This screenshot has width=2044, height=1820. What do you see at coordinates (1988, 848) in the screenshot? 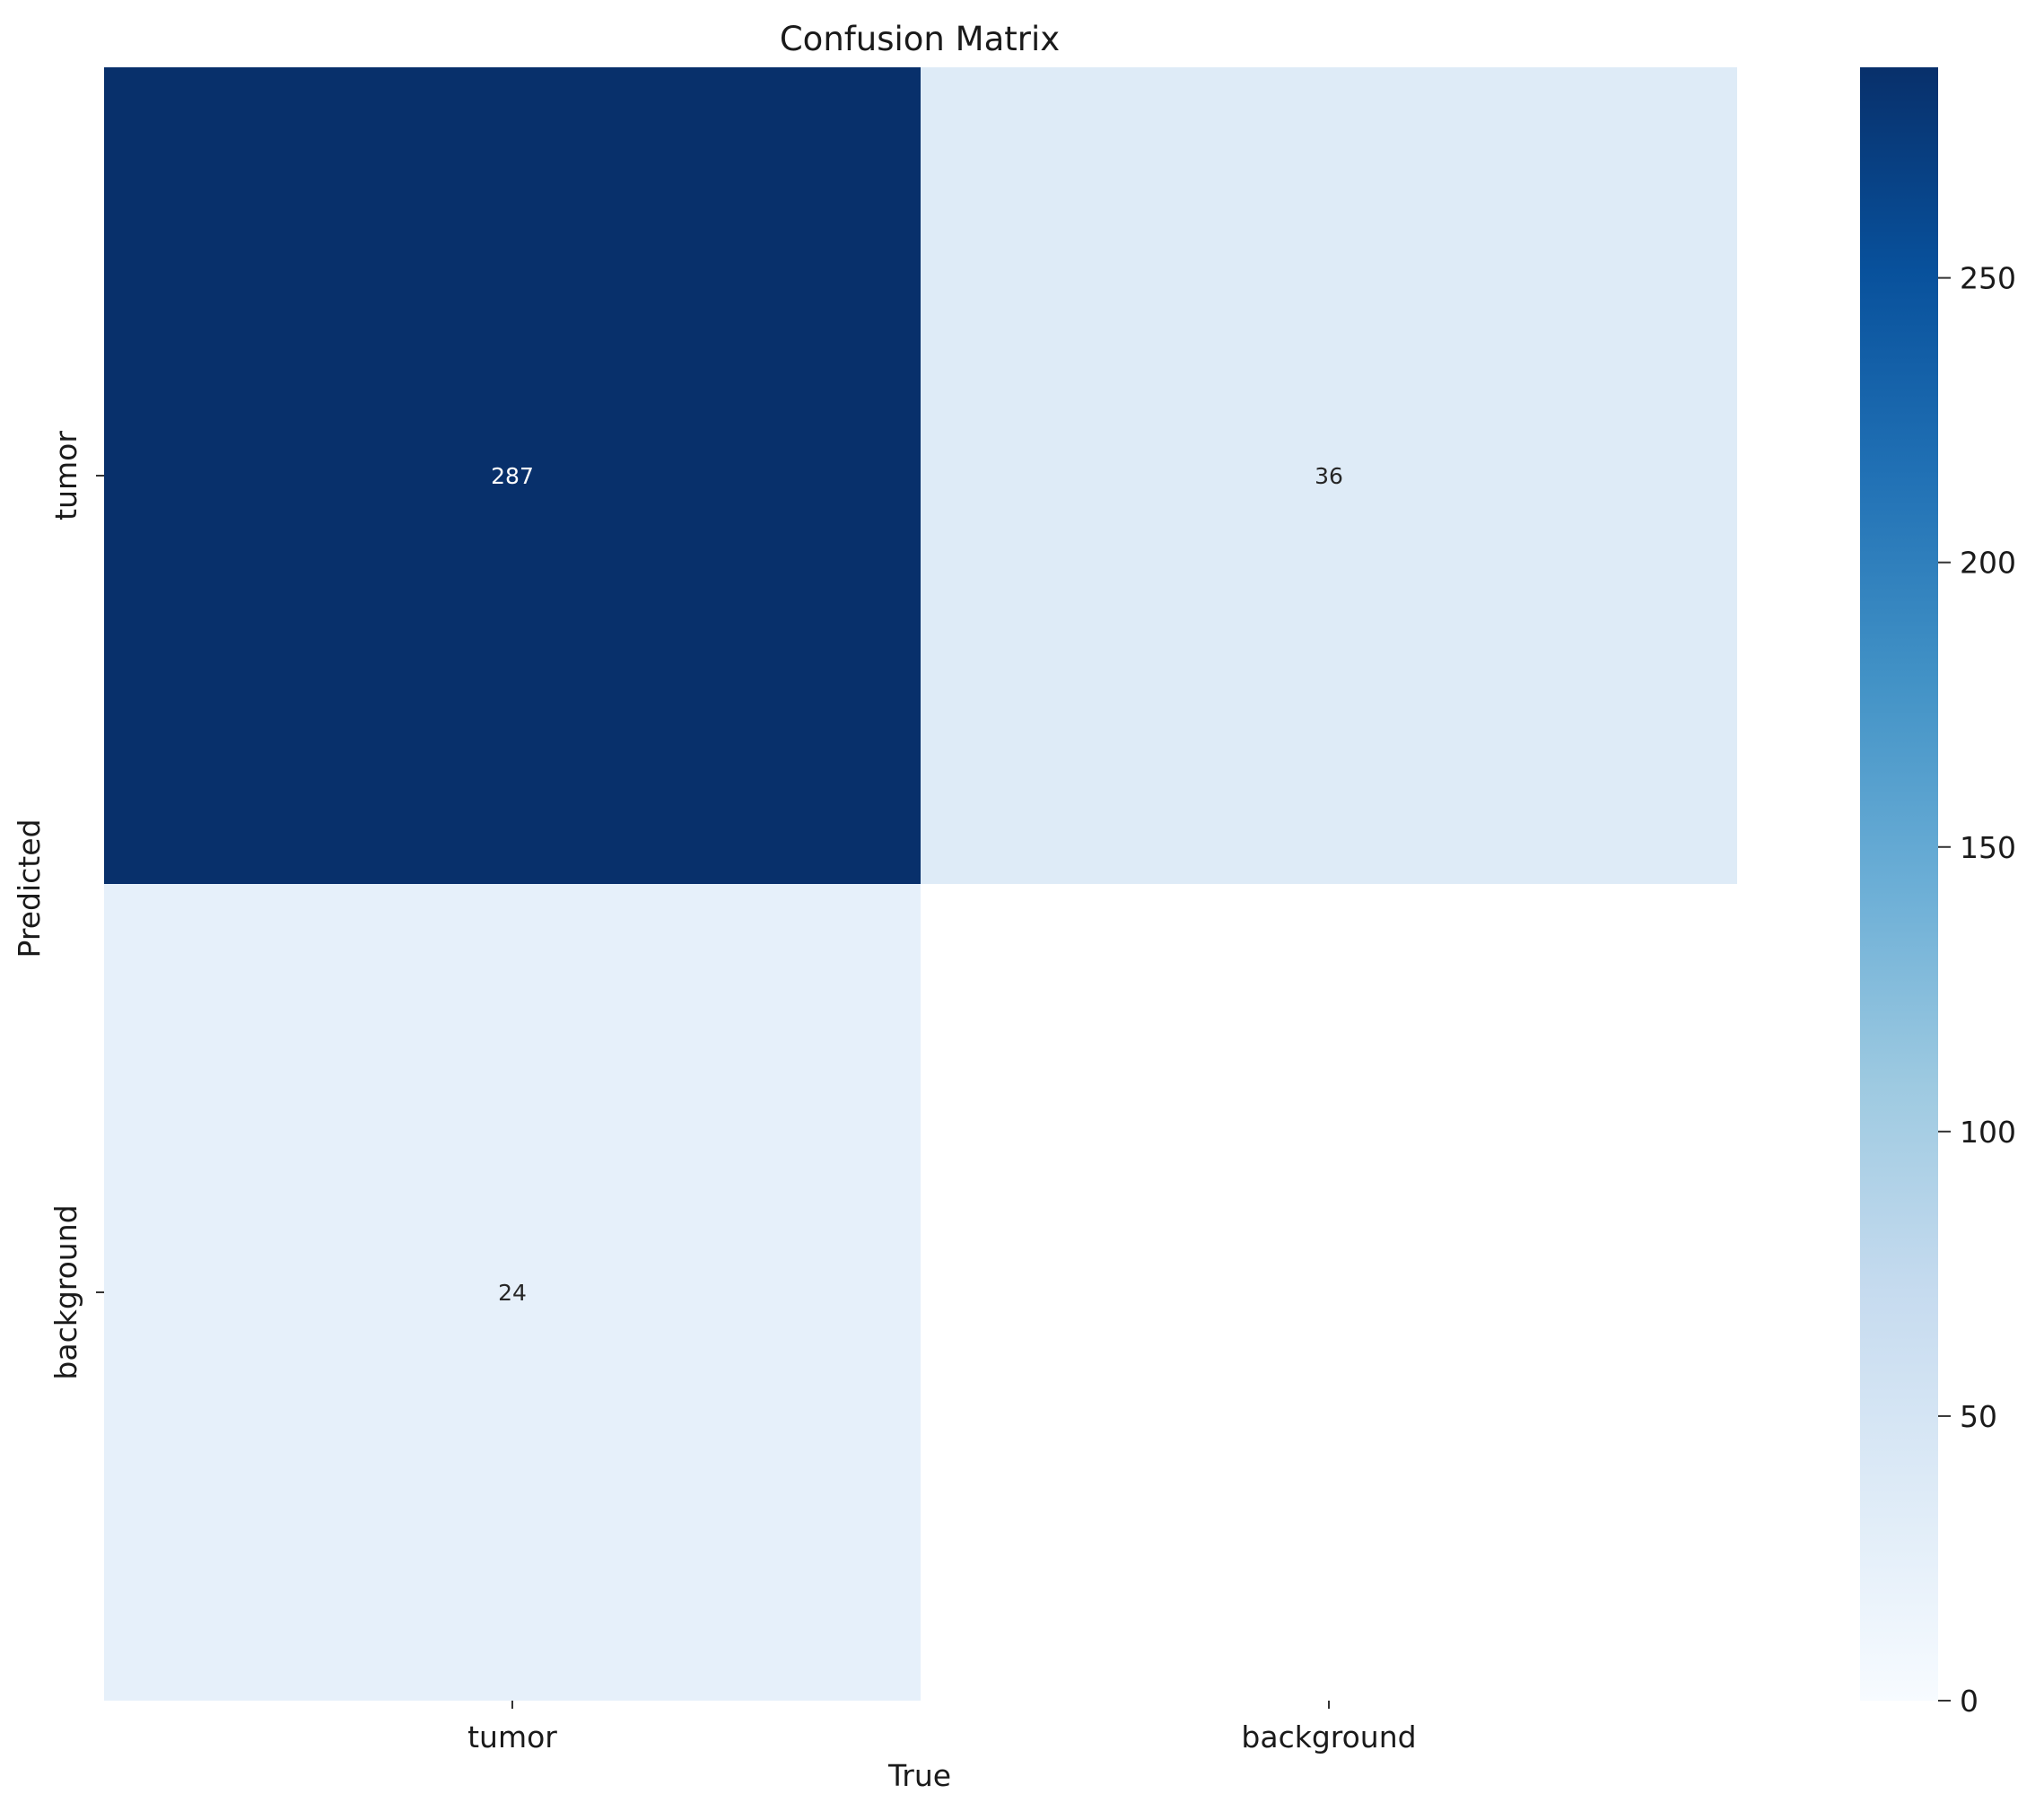
I see `colorbar-tick-label: 150` at bounding box center [1988, 848].